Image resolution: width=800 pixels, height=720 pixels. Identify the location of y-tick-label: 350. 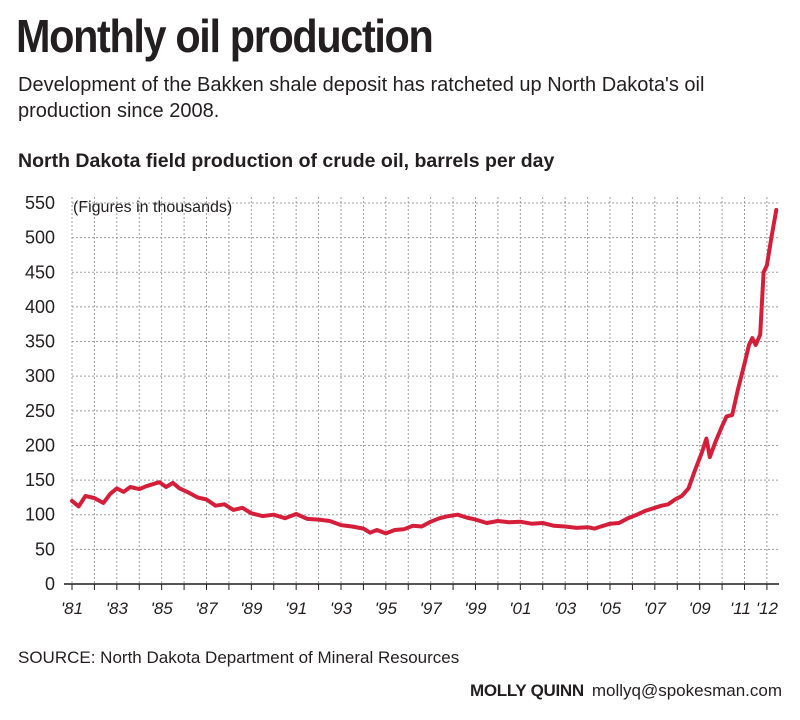
(40, 342).